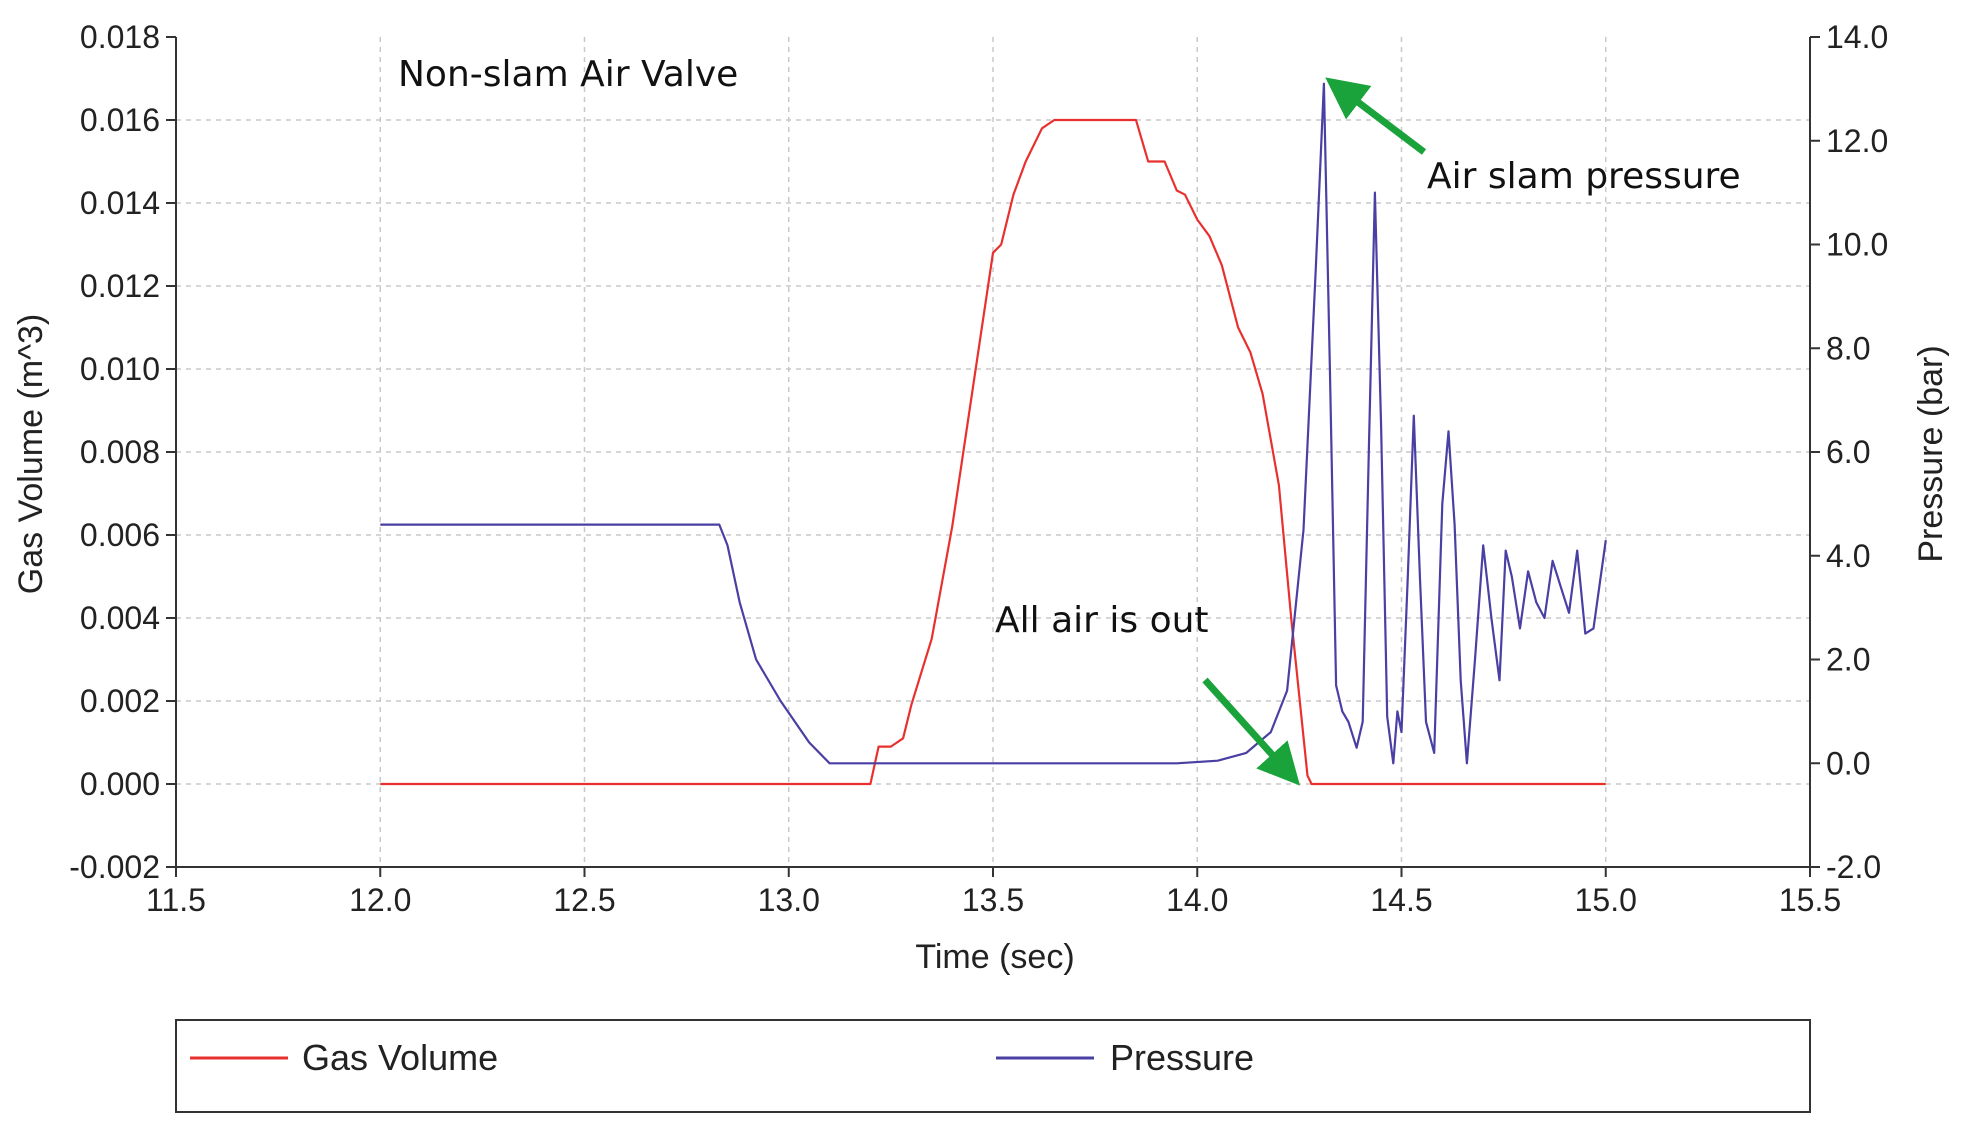  I want to click on y-tick-label: 0.016, so click(120, 120).